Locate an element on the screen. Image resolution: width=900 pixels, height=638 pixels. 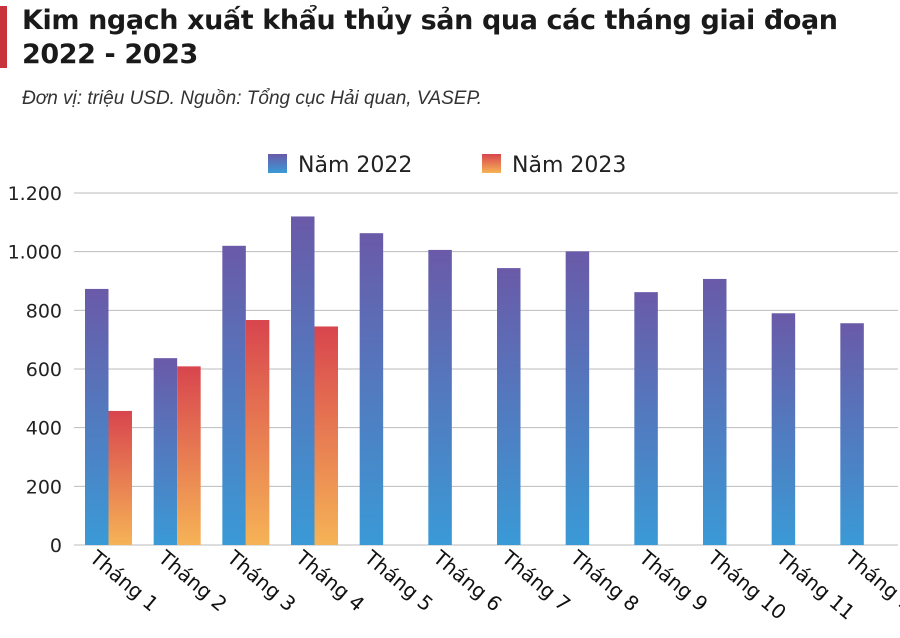
y-tick-label: 600 is located at coordinates (44, 370).